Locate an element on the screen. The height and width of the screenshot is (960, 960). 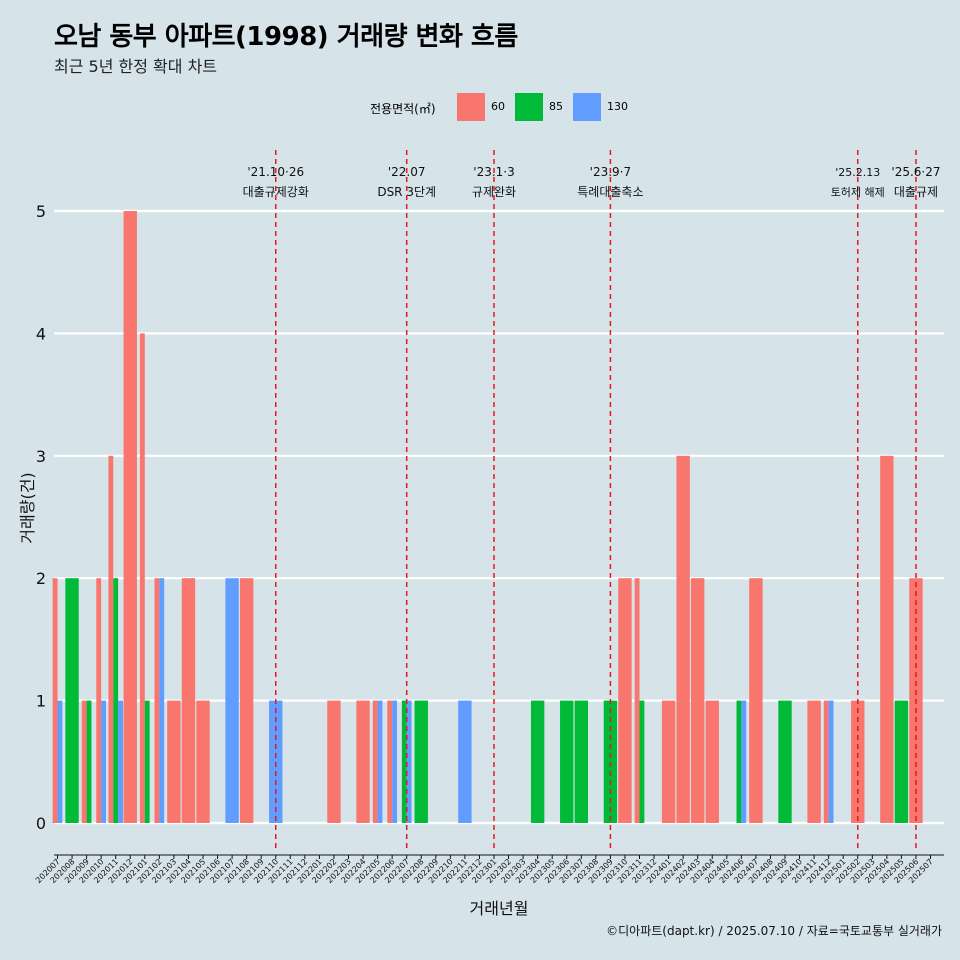
x-axis-title: 거래년월 is located at coordinates (499, 908).